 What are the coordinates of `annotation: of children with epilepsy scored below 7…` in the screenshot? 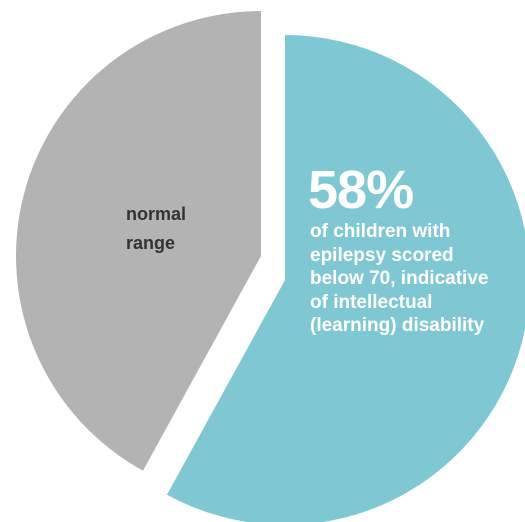 It's located at (399, 278).